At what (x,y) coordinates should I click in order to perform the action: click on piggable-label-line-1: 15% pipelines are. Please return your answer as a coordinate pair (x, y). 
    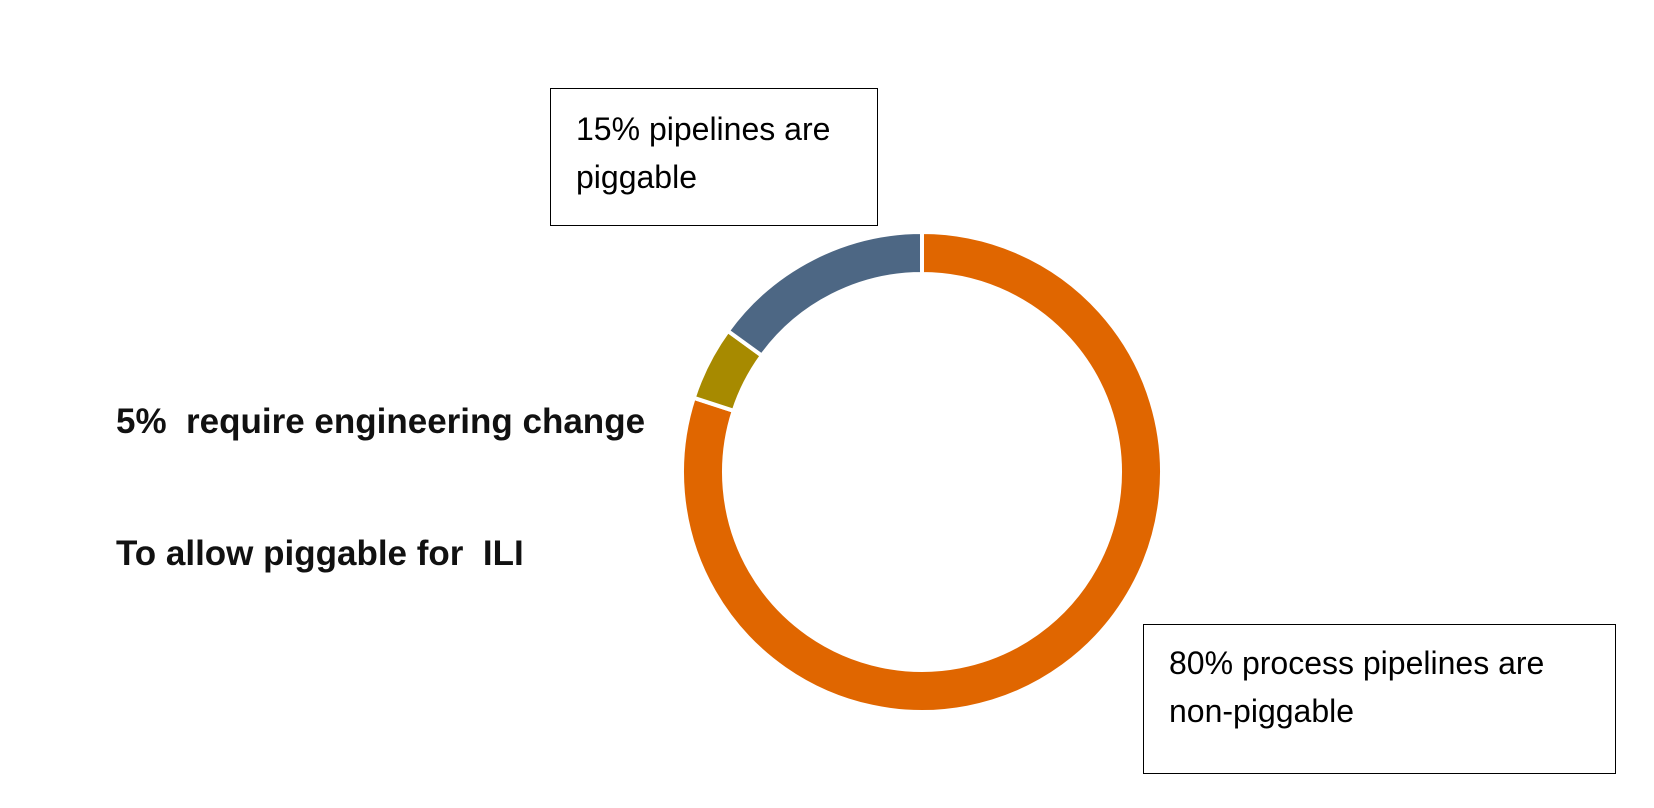
    Looking at the image, I should click on (703, 129).